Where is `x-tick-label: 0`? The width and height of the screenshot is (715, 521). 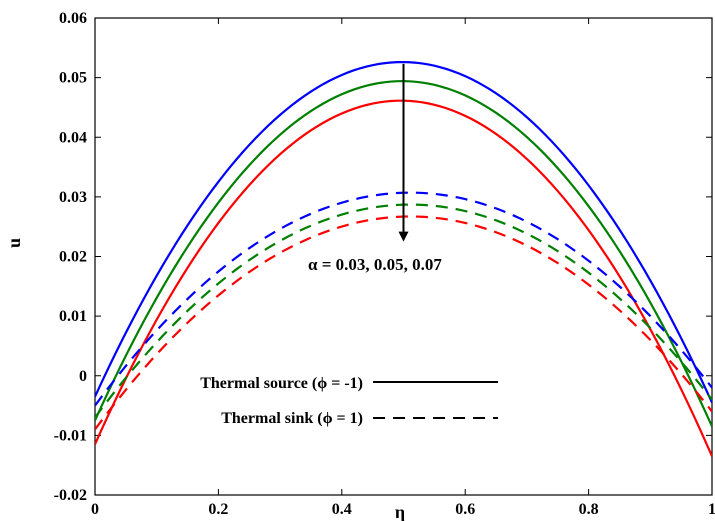 x-tick-label: 0 is located at coordinates (95, 509).